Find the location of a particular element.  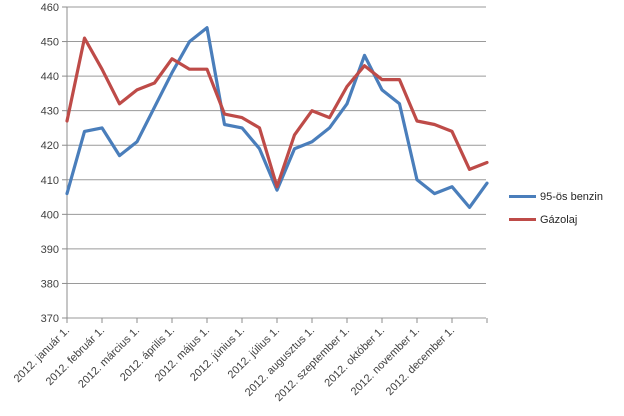

legend-label-gazolaj: Gázolaj is located at coordinates (559, 219).